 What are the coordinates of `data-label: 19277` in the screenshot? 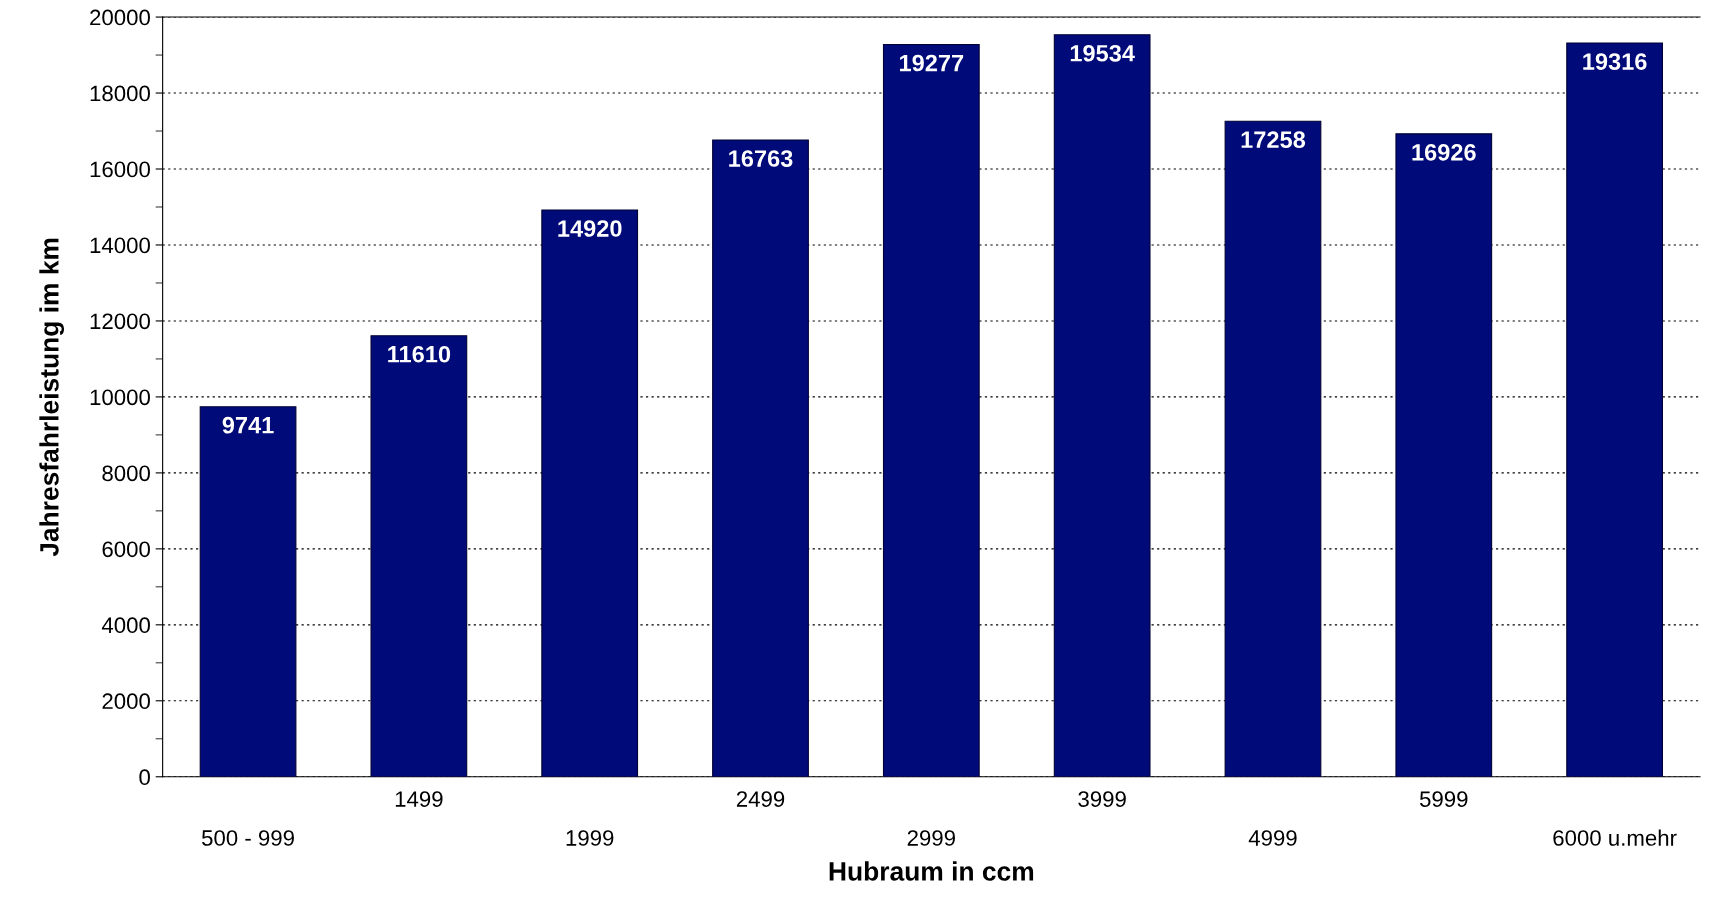 It's located at (931, 63).